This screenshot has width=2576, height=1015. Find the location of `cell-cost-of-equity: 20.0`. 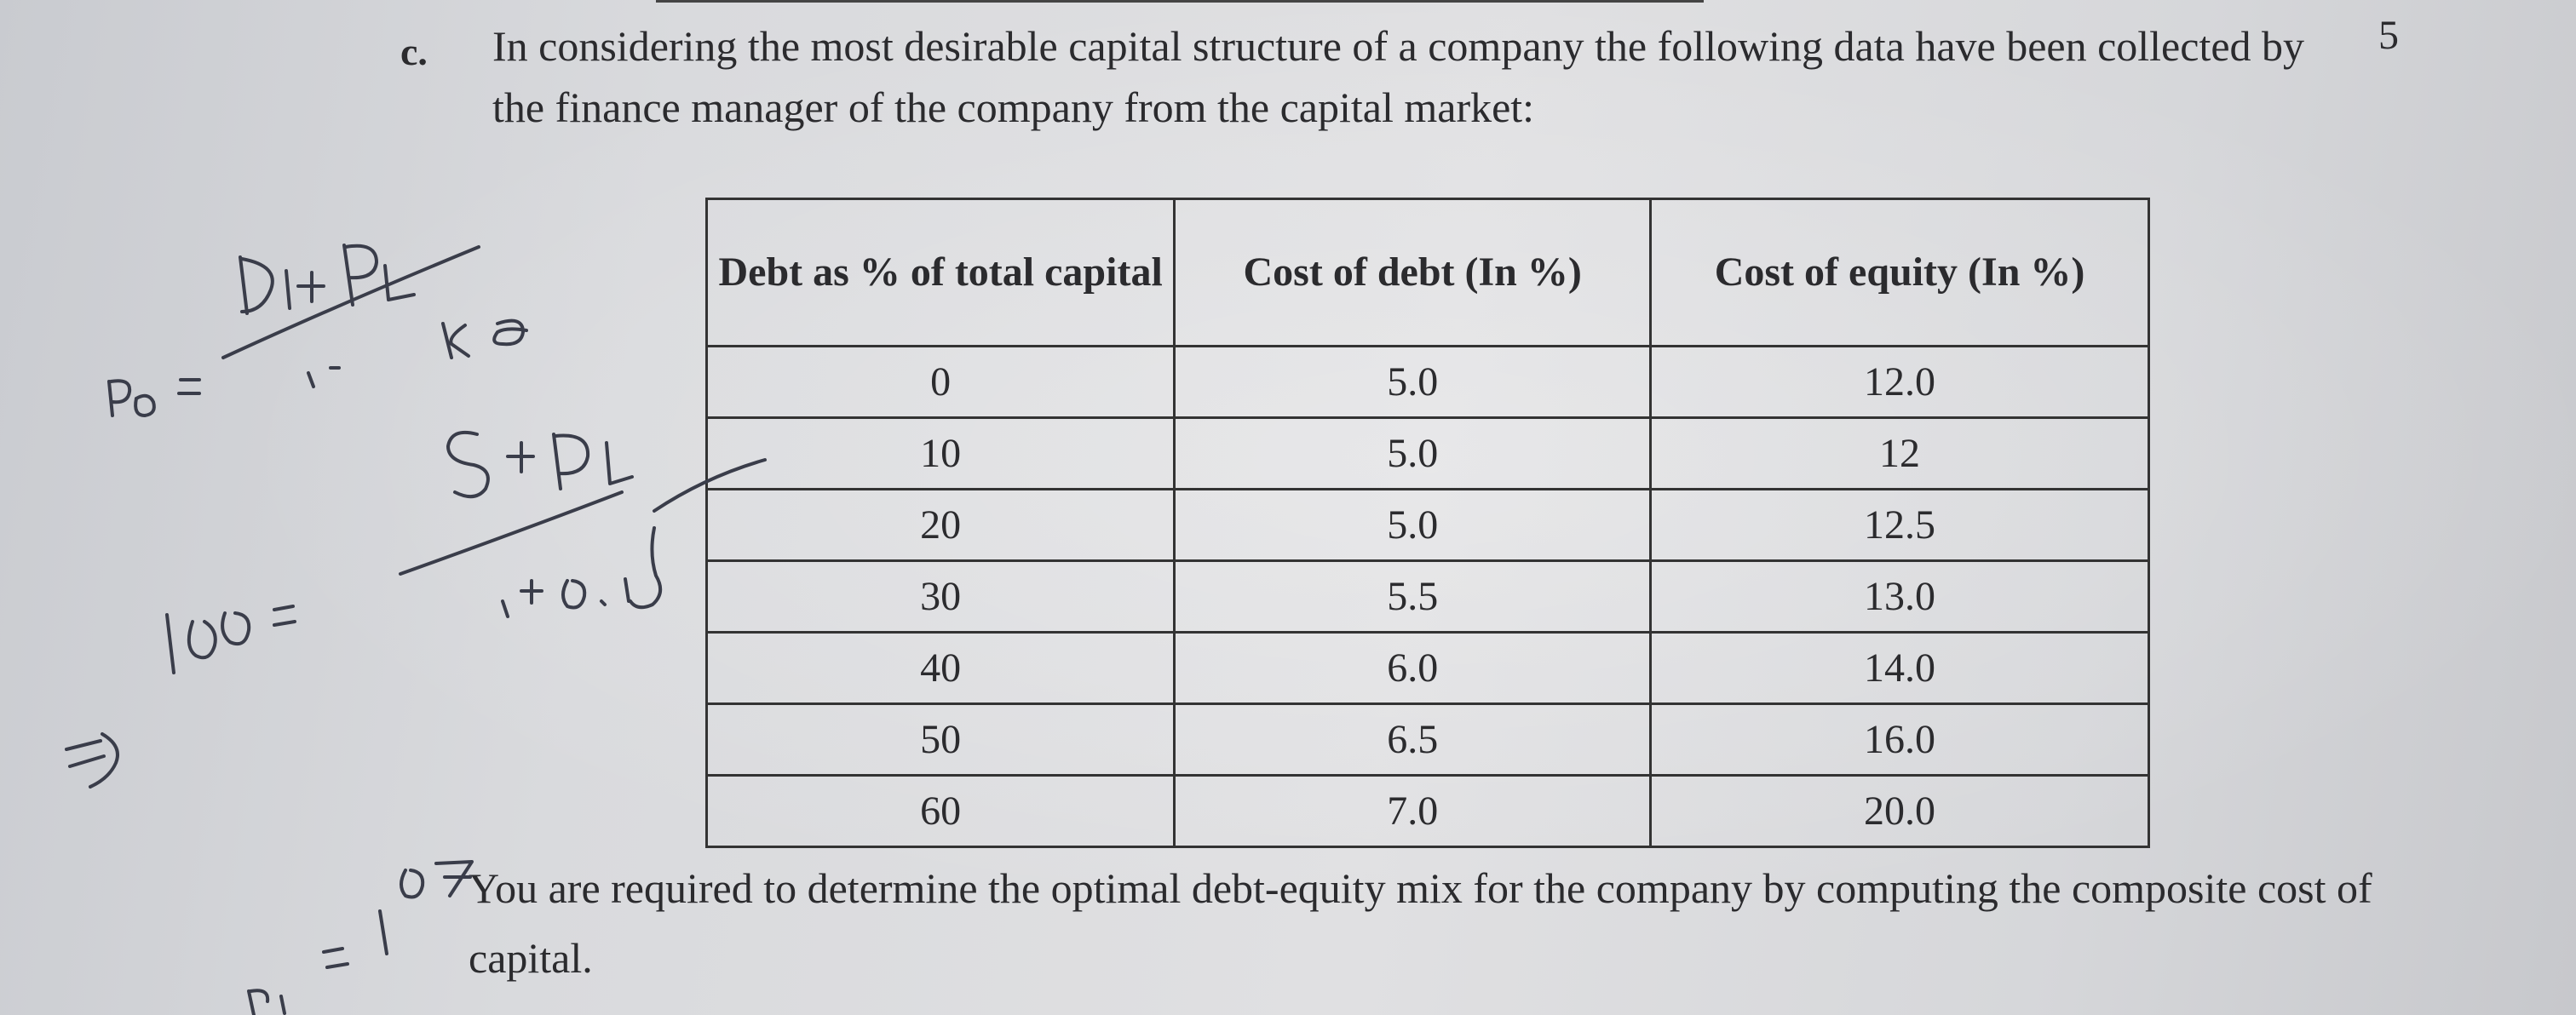

cell-cost-of-equity: 20.0 is located at coordinates (1899, 811).